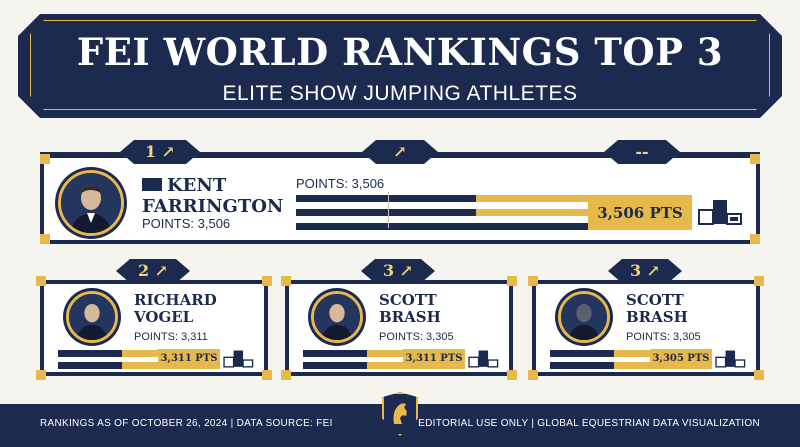 Image resolution: width=800 pixels, height=447 pixels. What do you see at coordinates (400, 93) in the screenshot?
I see `page-subtitle: ELITE SHOW JUMPING ATHLETES` at bounding box center [400, 93].